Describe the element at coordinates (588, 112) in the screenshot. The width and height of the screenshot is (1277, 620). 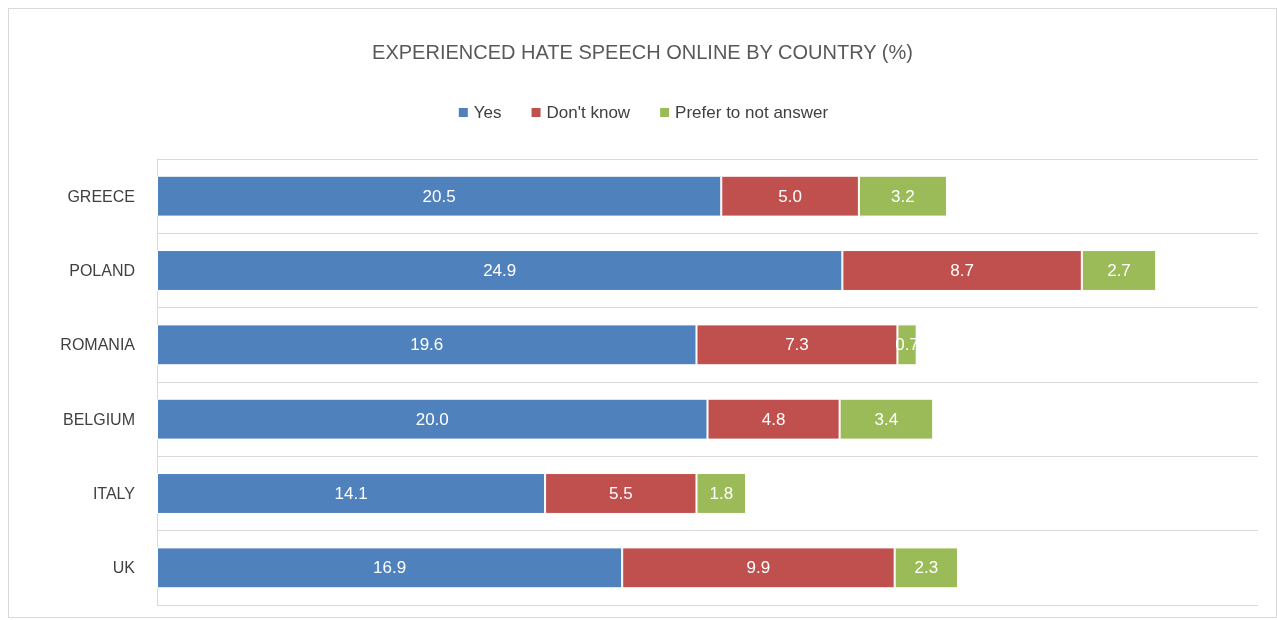
I see `legend-label: Don't know` at that location.